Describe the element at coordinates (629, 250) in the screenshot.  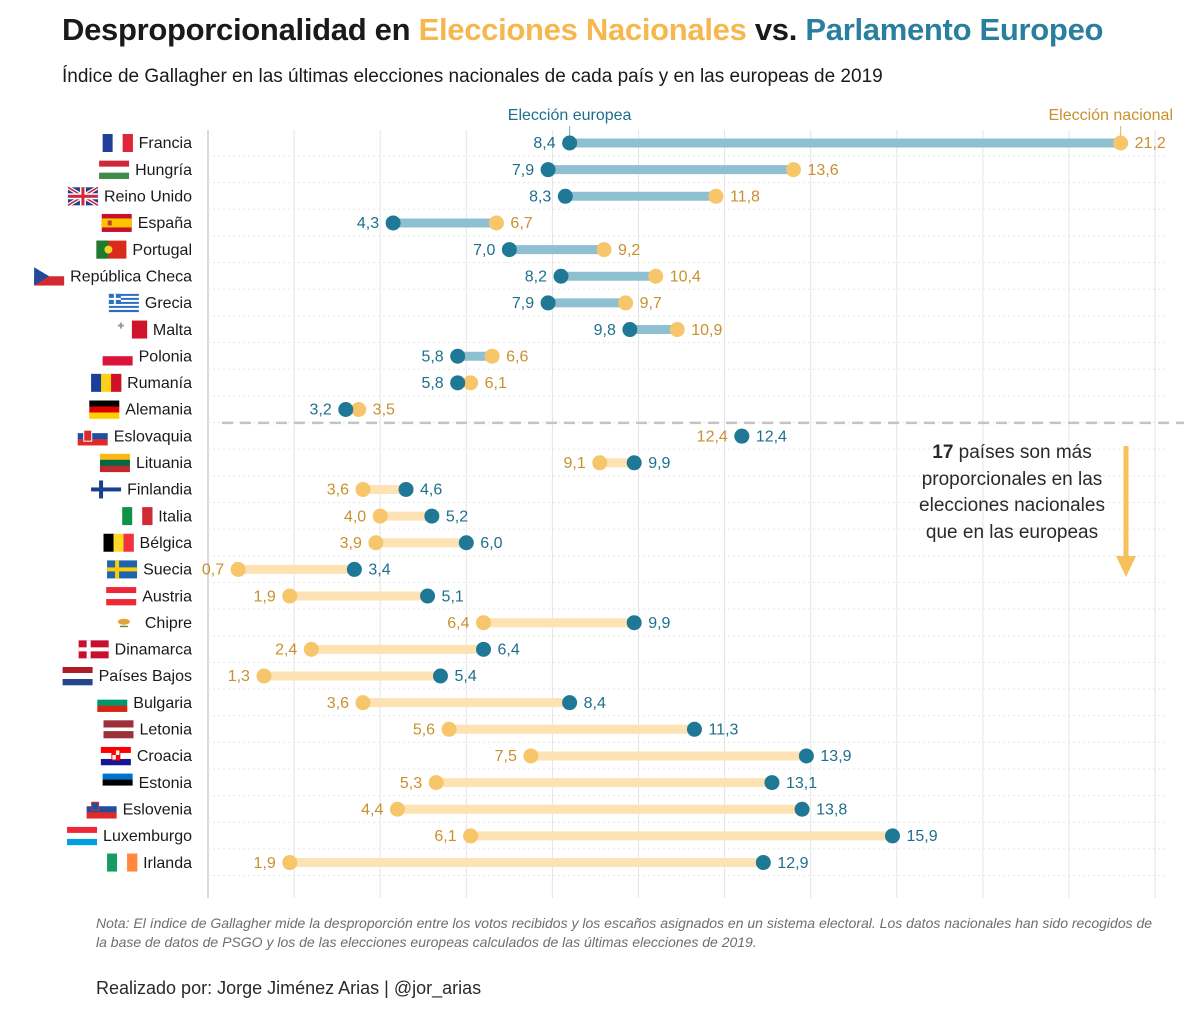
I see `value-label-national: 9,2` at that location.